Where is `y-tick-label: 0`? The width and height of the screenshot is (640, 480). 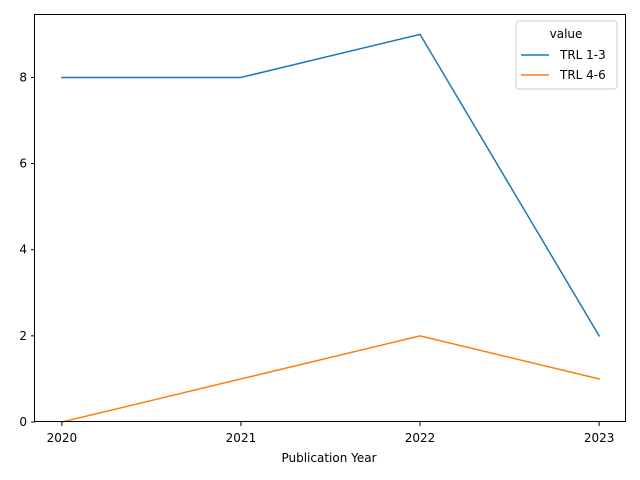 y-tick-label: 0 is located at coordinates (23, 422).